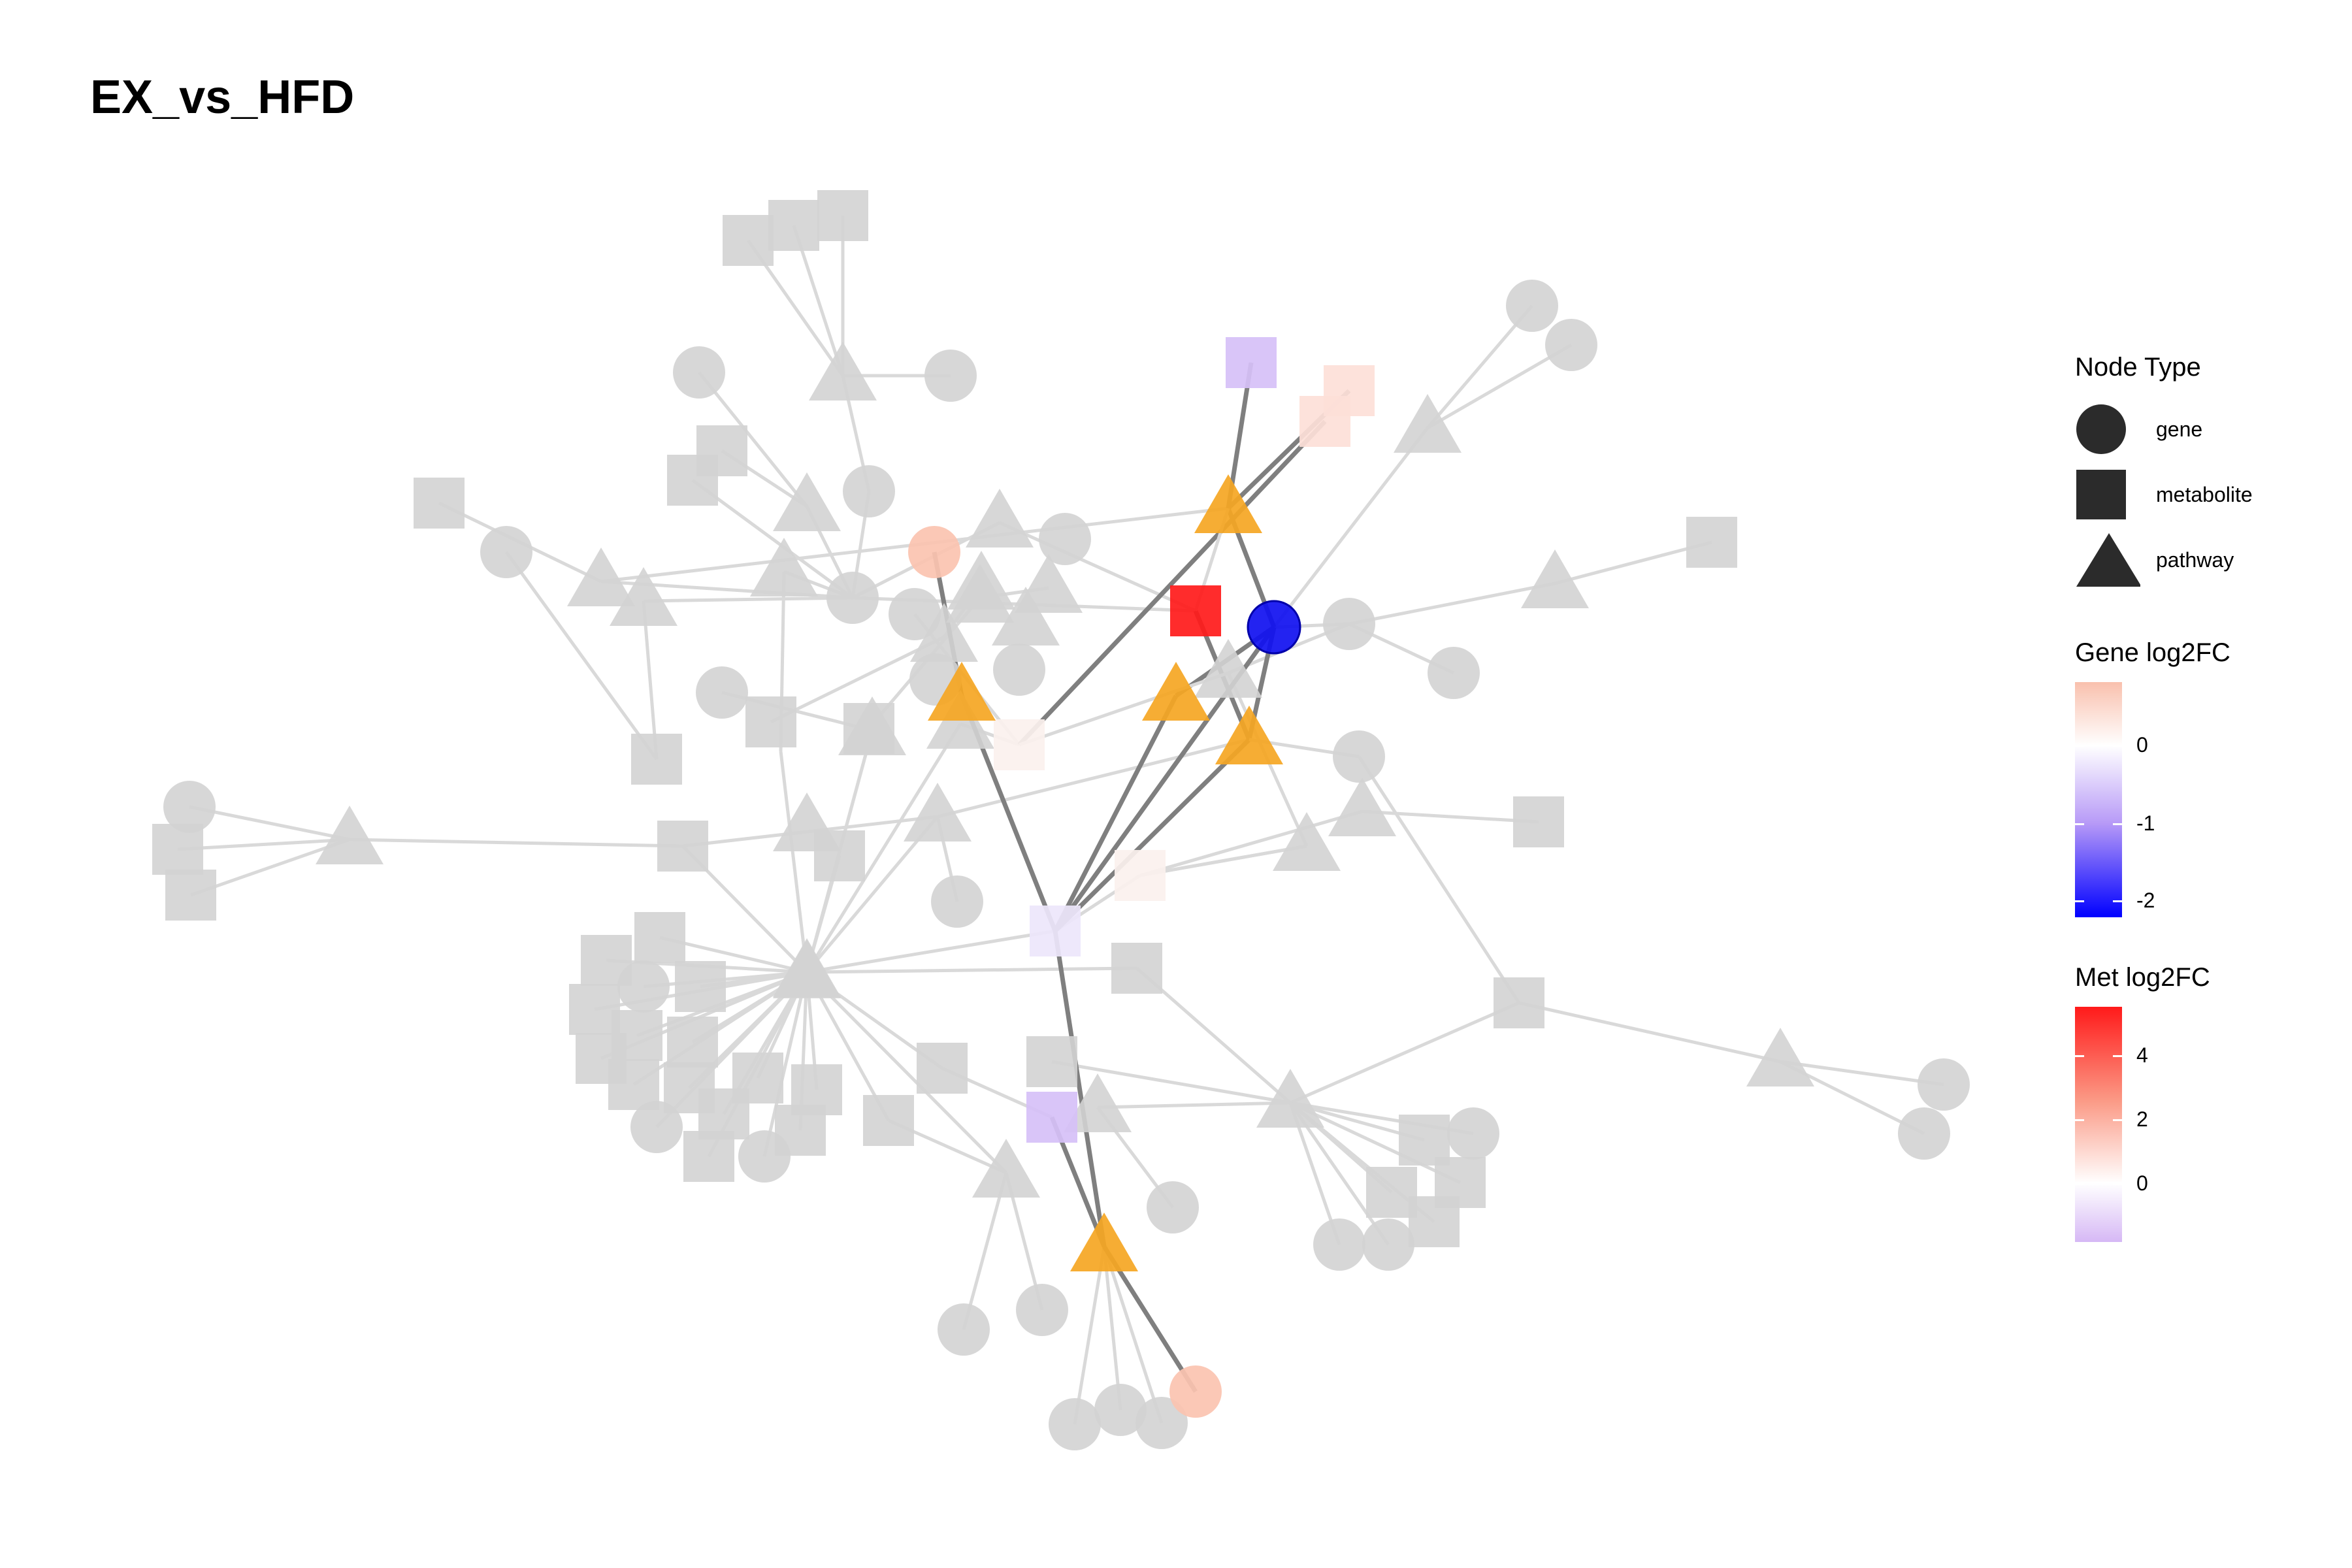 The image size is (2352, 1568). What do you see at coordinates (2205, 473) in the screenshot?
I see `legend-node-type: Node Type gene metabolite pathway` at bounding box center [2205, 473].